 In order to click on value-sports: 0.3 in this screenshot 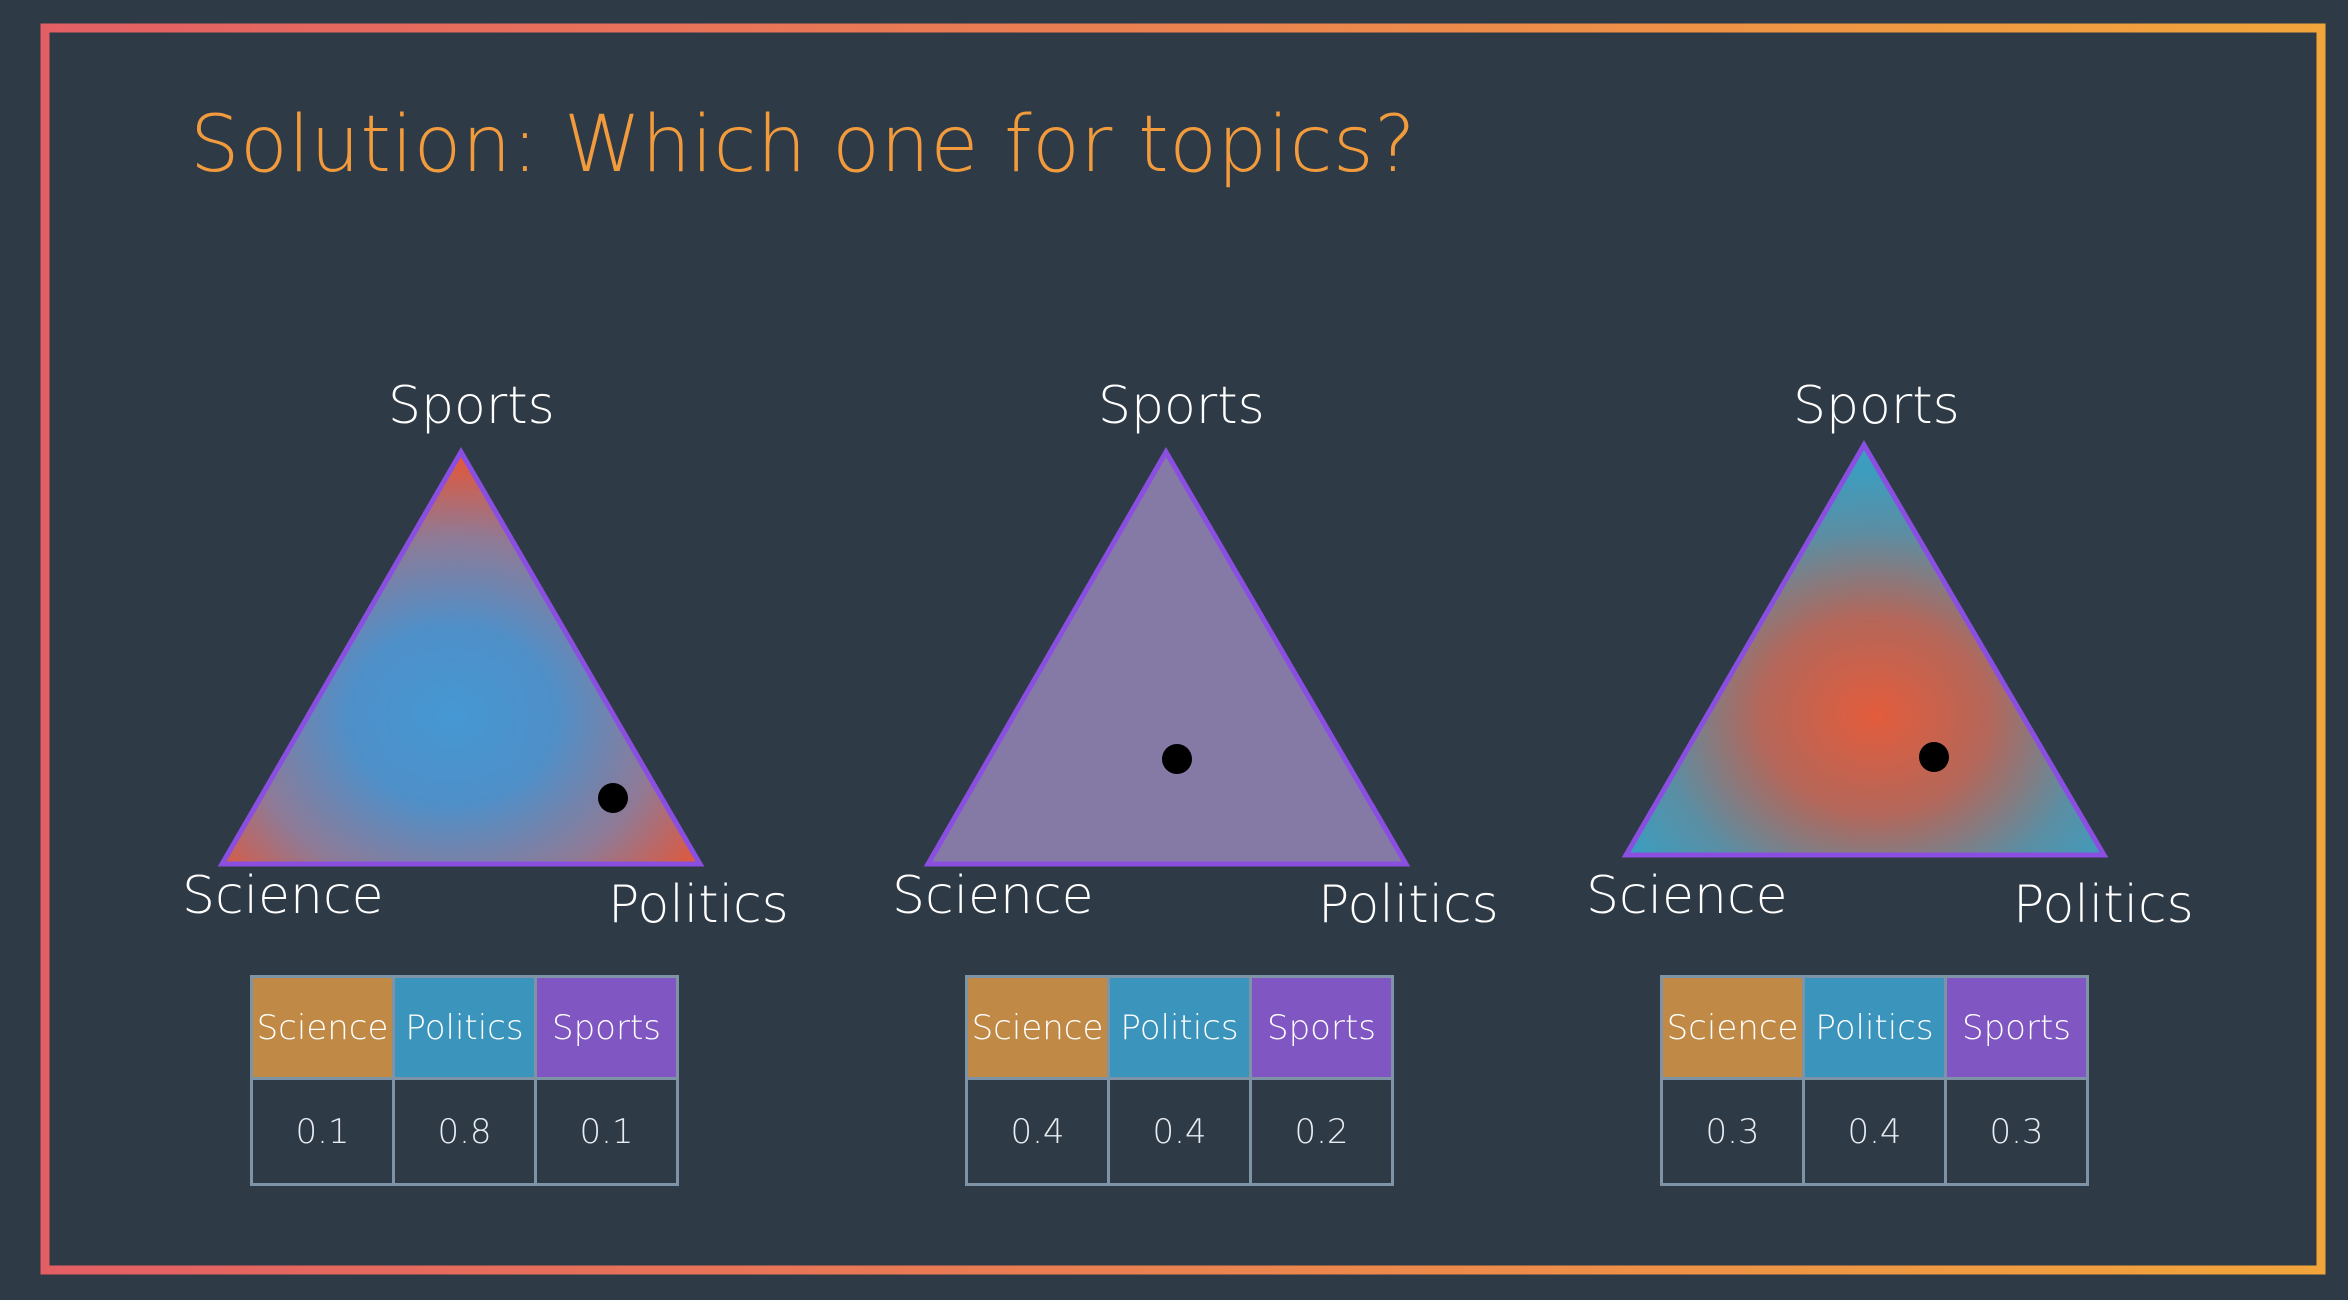, I will do `click(2016, 1131)`.